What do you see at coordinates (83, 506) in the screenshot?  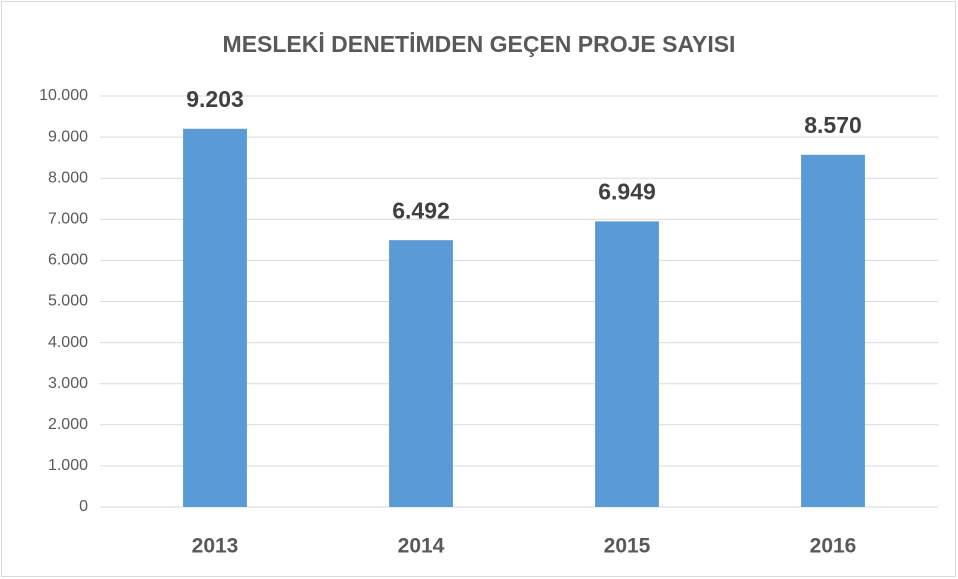 I see `y-tick-label: 0` at bounding box center [83, 506].